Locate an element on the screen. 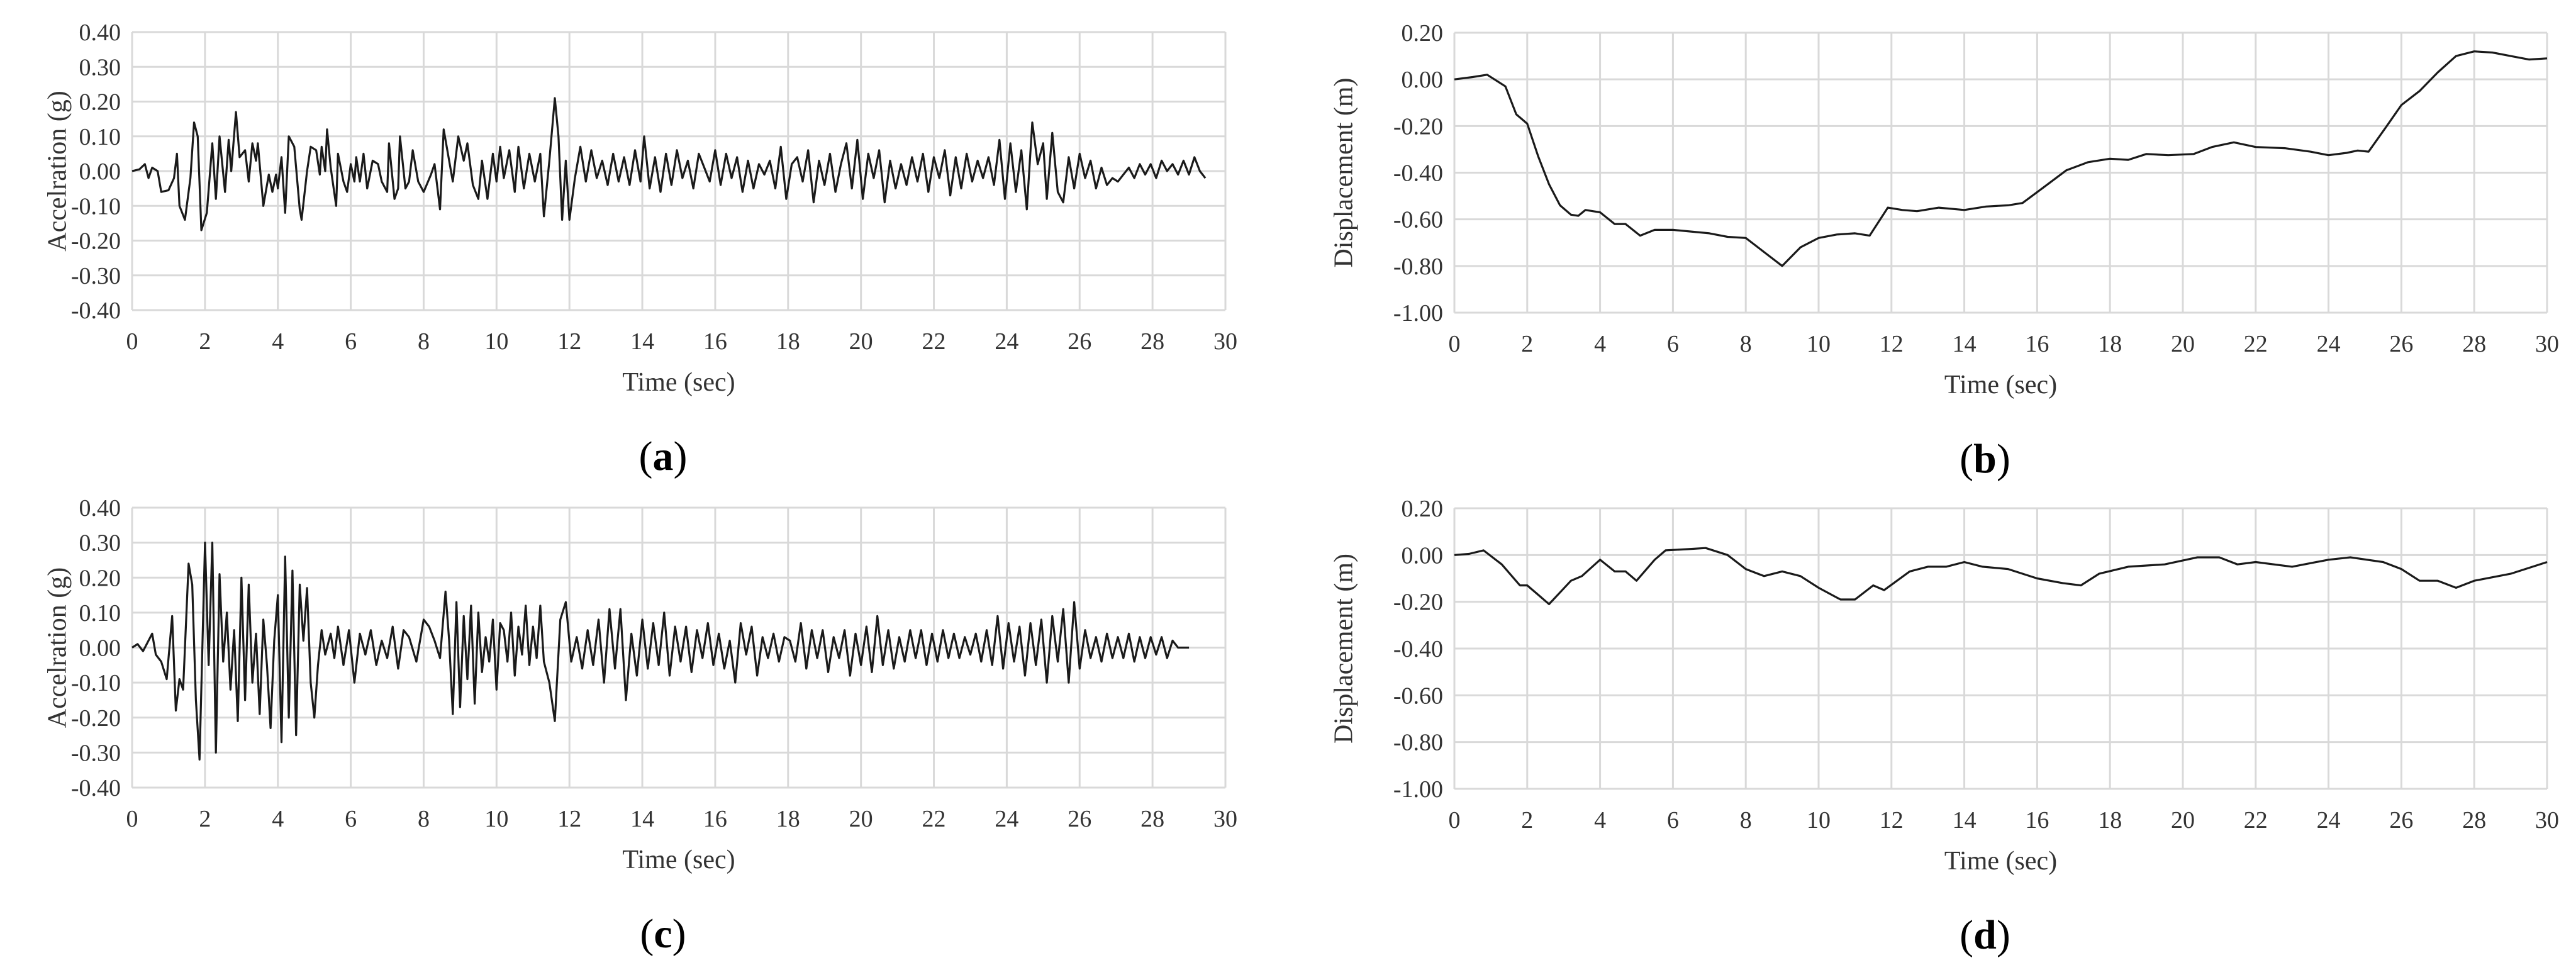 The height and width of the screenshot is (970, 2576). y-tick-label: -1.00 is located at coordinates (1418, 789).